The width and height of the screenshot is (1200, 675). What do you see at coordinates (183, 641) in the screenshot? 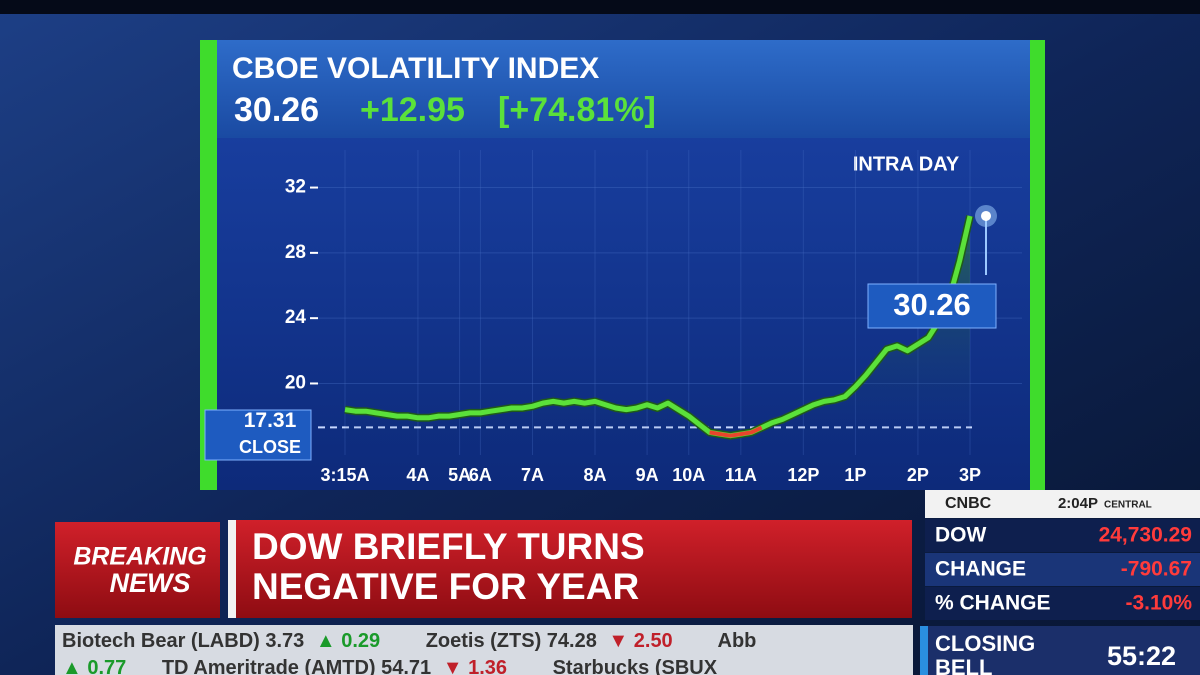
I see `ticker-item: Biotech Bear (LABD) 3.73` at bounding box center [183, 641].